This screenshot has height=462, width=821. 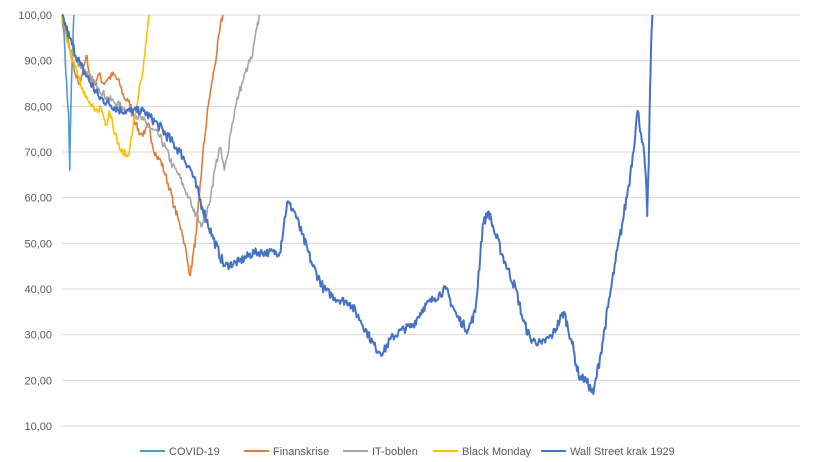 What do you see at coordinates (395, 452) in the screenshot?
I see `legend-label: IT-boblen` at bounding box center [395, 452].